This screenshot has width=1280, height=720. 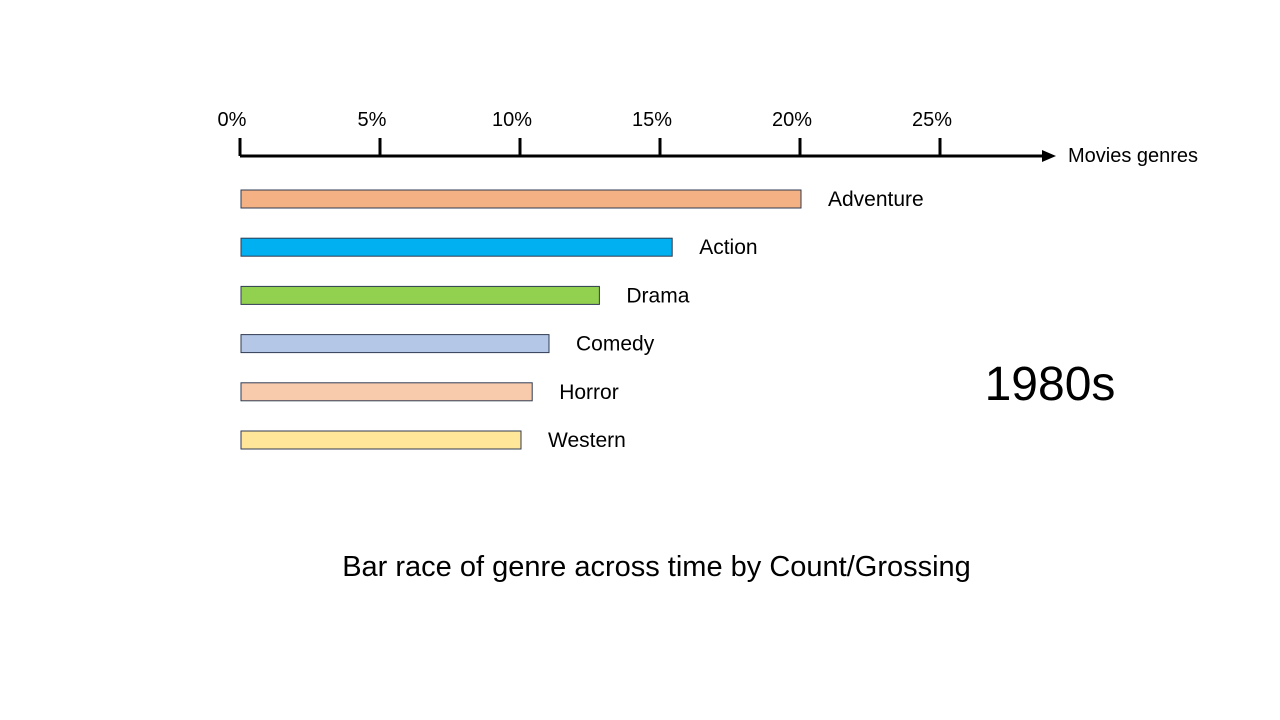 I want to click on x-tick-label: 0%, so click(x=232, y=120).